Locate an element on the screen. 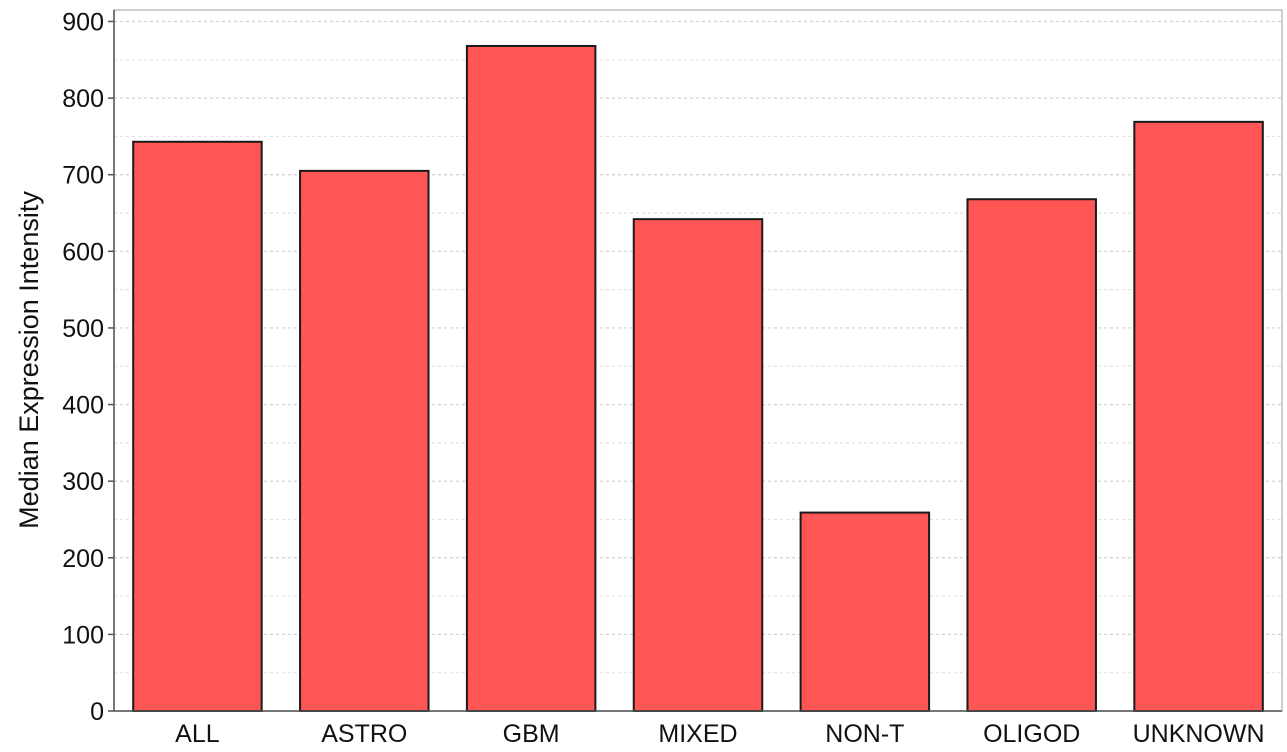 The height and width of the screenshot is (752, 1287). y-tick-label: 700 is located at coordinates (83, 176).